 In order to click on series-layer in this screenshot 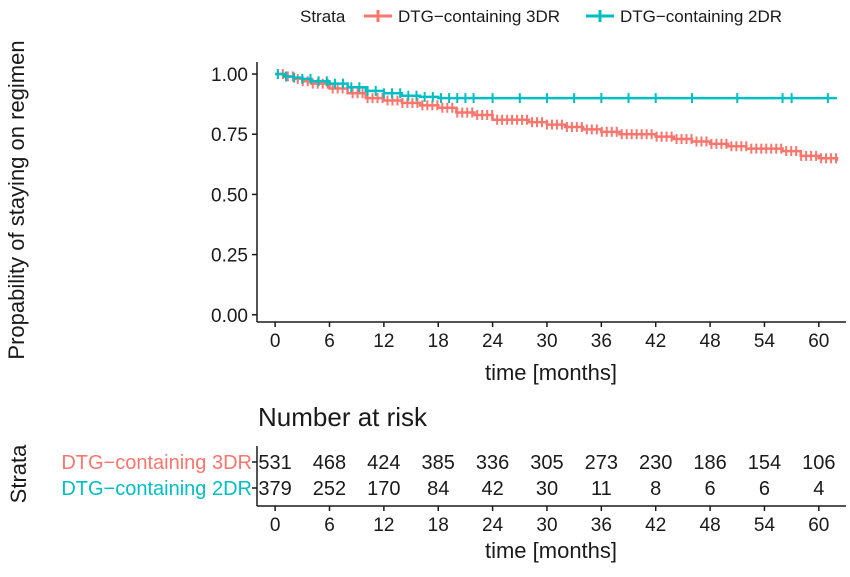, I will do `click(557, 116)`.